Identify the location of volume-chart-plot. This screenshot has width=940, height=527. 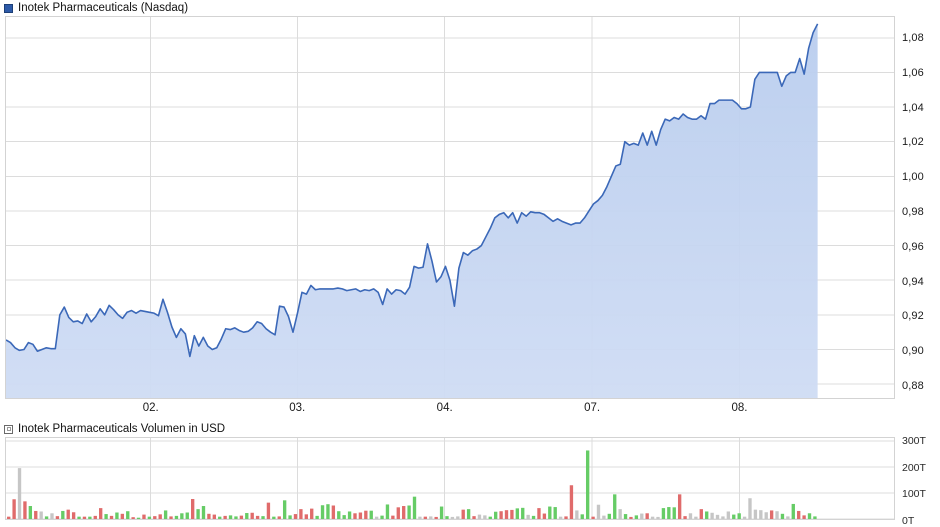
(450, 478).